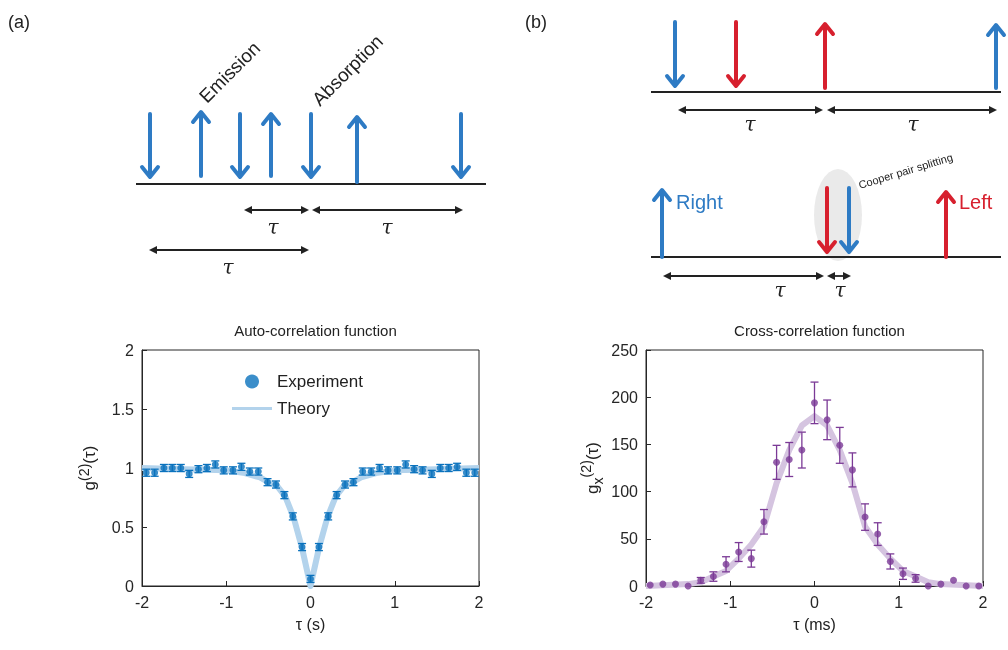 This screenshot has height=650, width=1008. I want to click on y-tick-label: 1.5, so click(123, 409).